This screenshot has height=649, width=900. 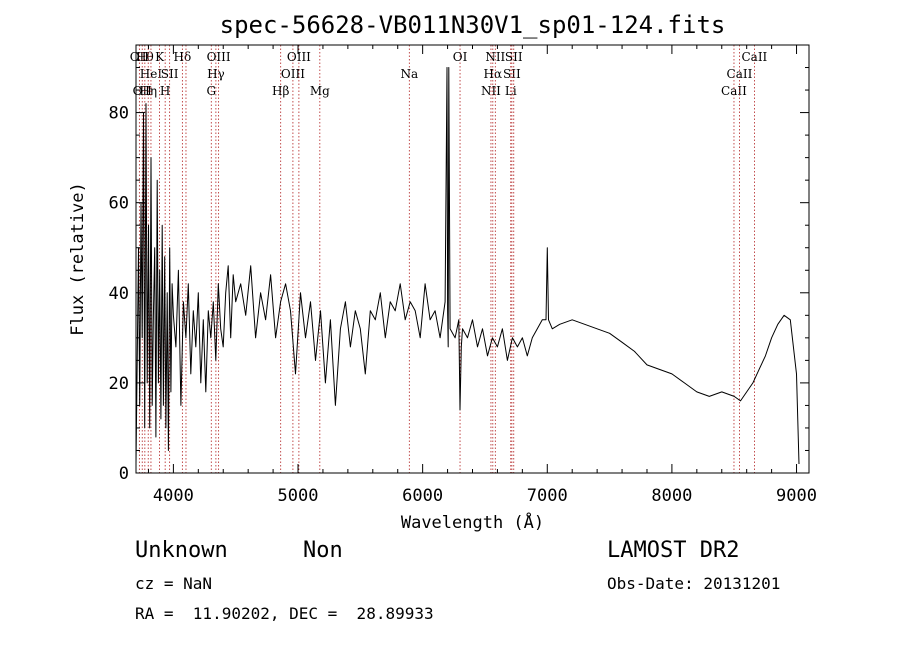 I want to click on line-label-bot-1: OII, so click(x=143, y=91).